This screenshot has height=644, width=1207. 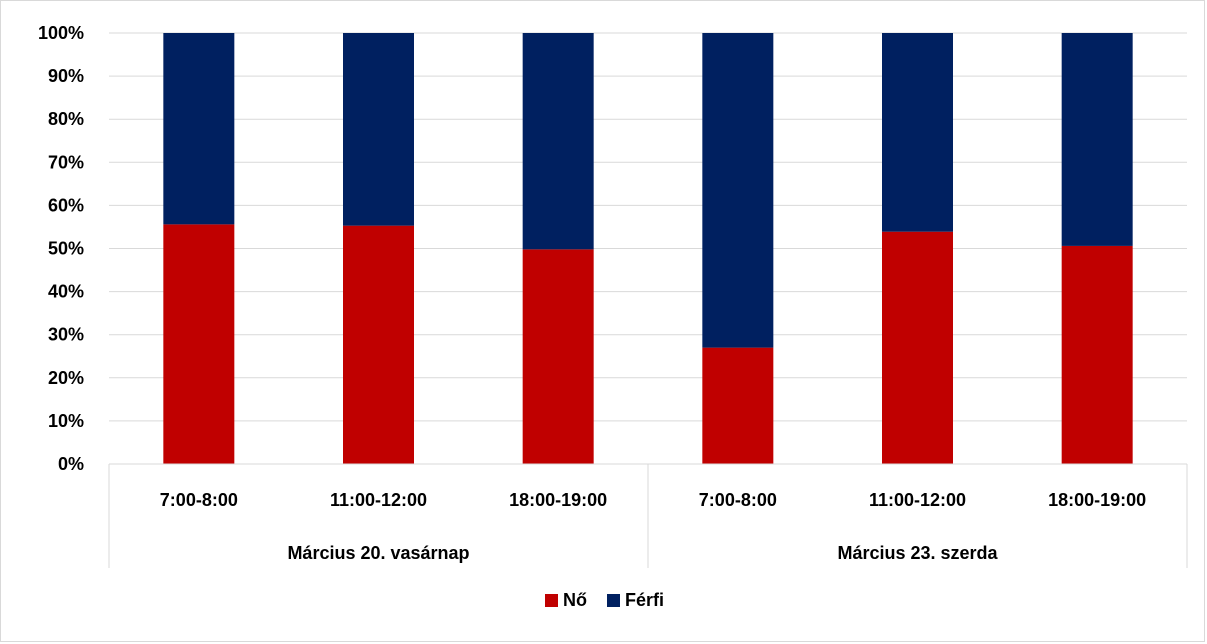 What do you see at coordinates (66, 249) in the screenshot?
I see `y-tick-label: 50%` at bounding box center [66, 249].